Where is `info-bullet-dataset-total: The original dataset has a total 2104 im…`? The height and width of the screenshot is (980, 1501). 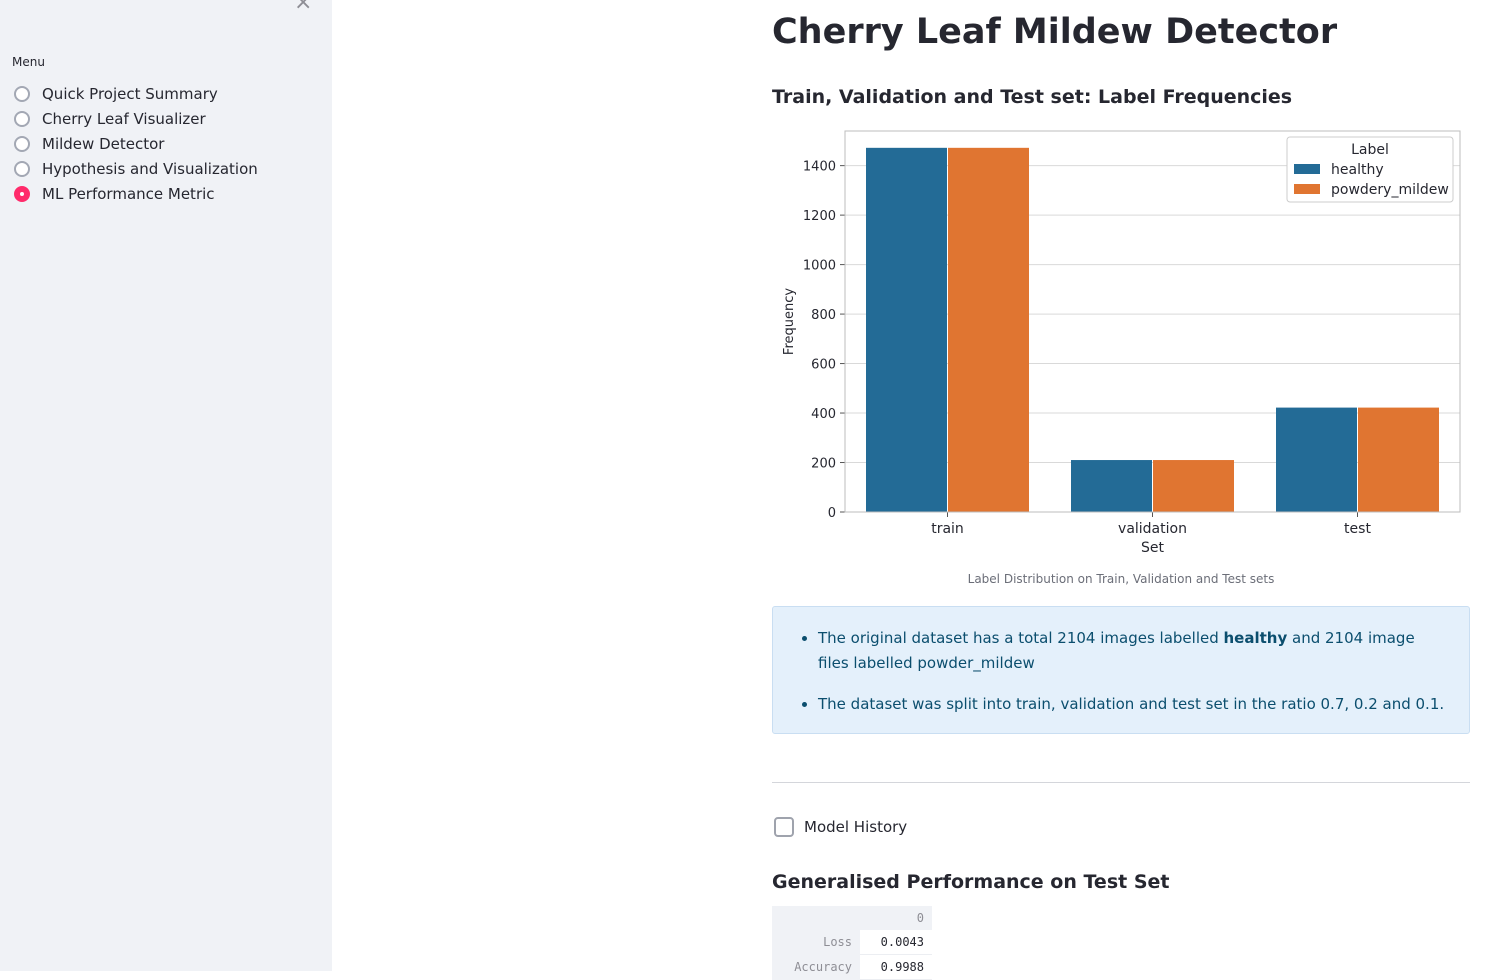
info-bullet-dataset-total: The original dataset has a total 2104 im… is located at coordinates (1133, 651).